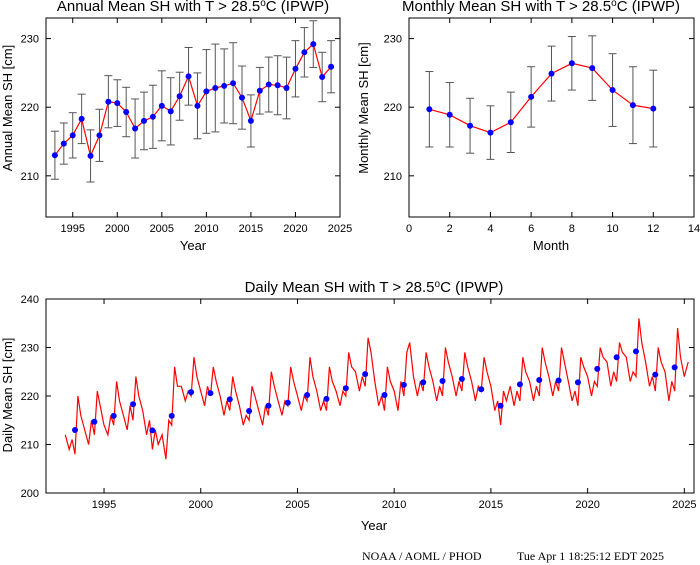  What do you see at coordinates (612, 229) in the screenshot?
I see `monthly-x-tick-label: 10` at bounding box center [612, 229].